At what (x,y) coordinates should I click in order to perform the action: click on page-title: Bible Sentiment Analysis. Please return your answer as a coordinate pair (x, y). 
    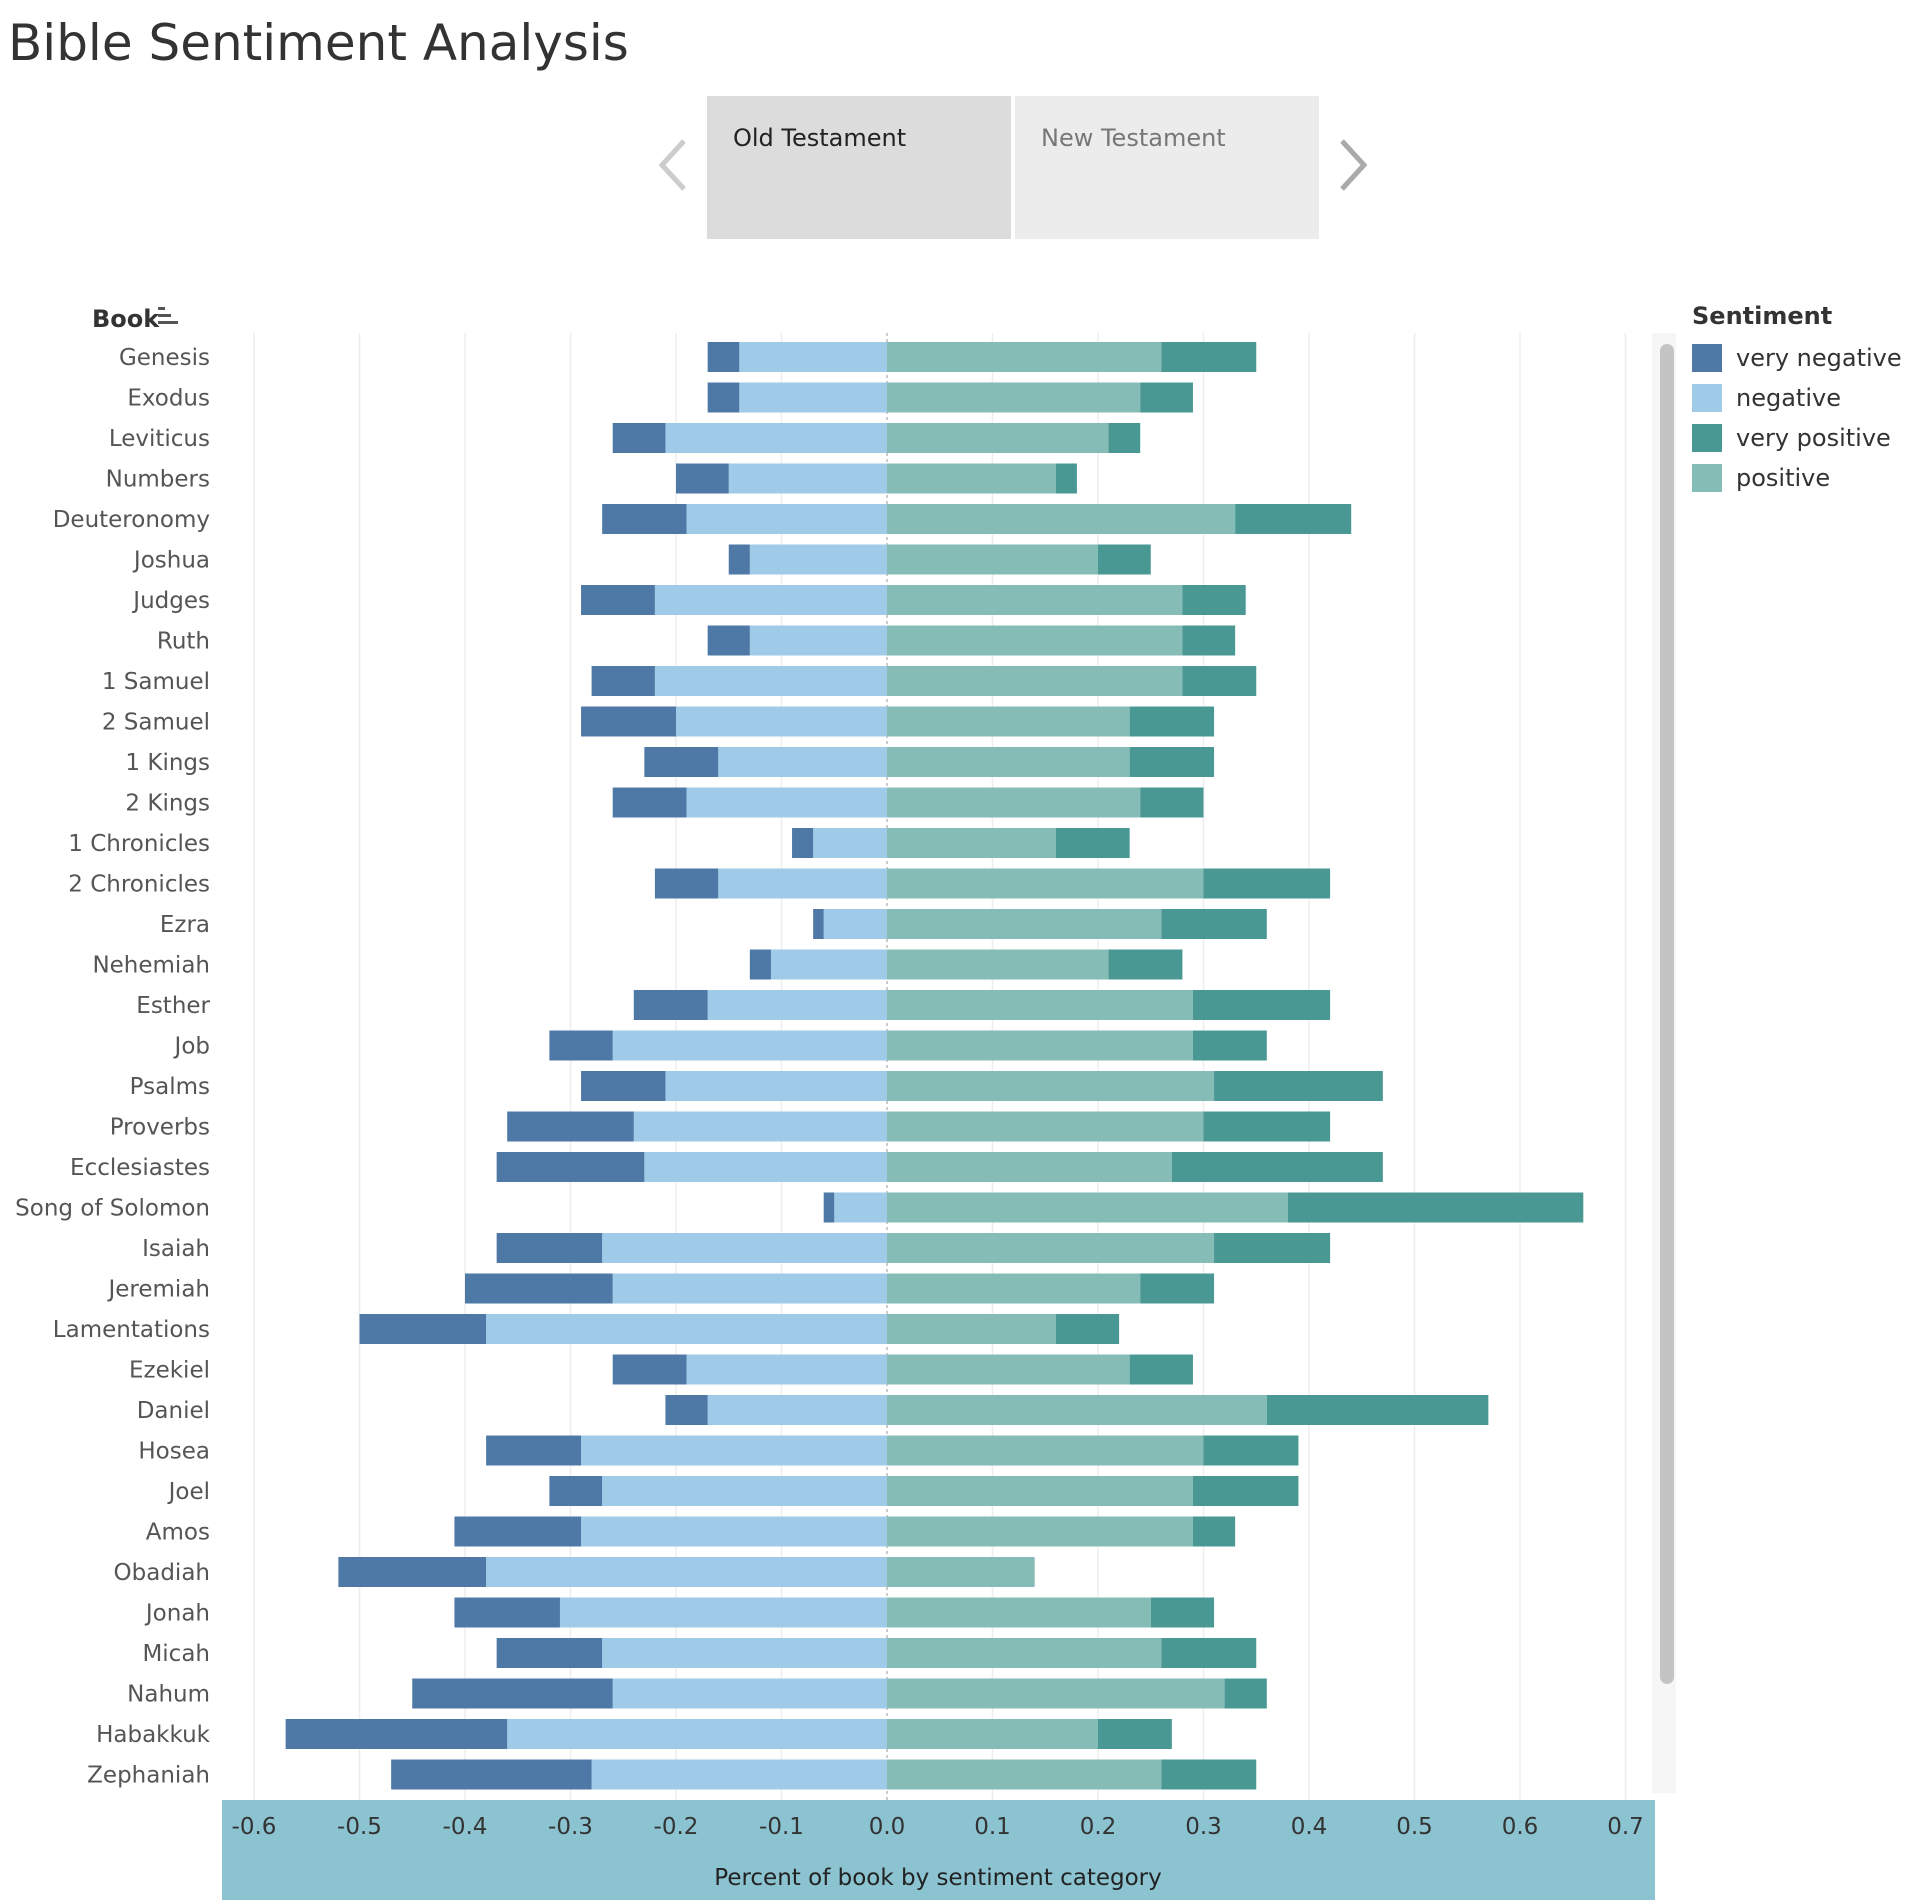
    Looking at the image, I should click on (318, 43).